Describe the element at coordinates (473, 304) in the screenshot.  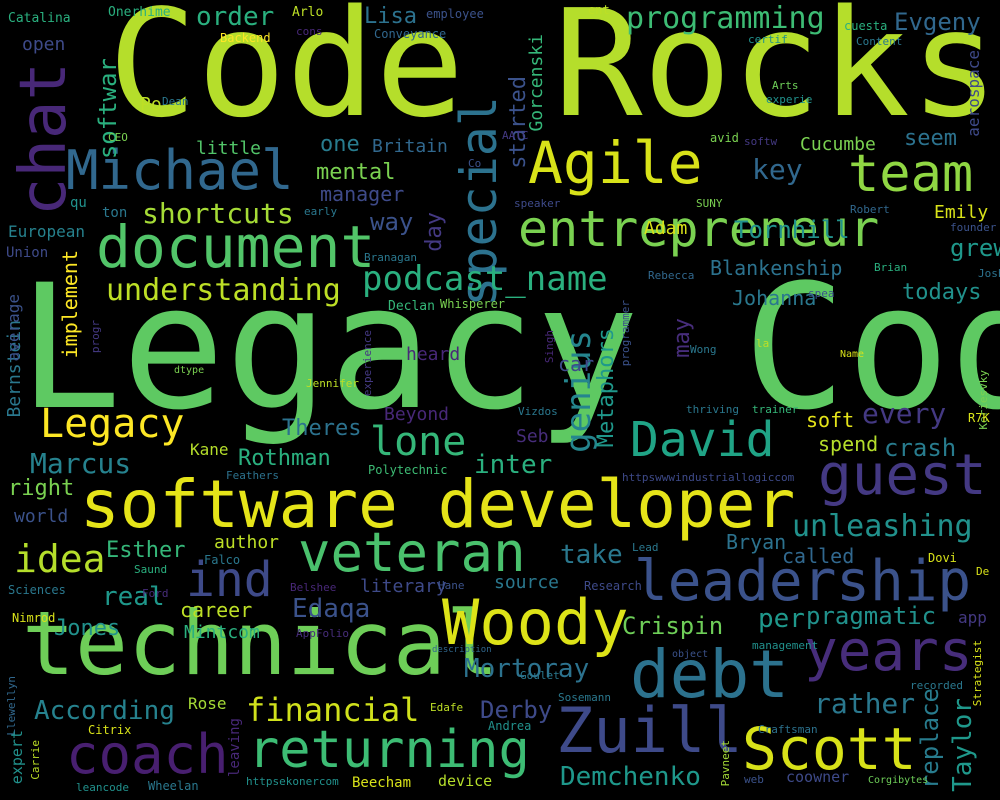
I see `word: Whisperer` at that location.